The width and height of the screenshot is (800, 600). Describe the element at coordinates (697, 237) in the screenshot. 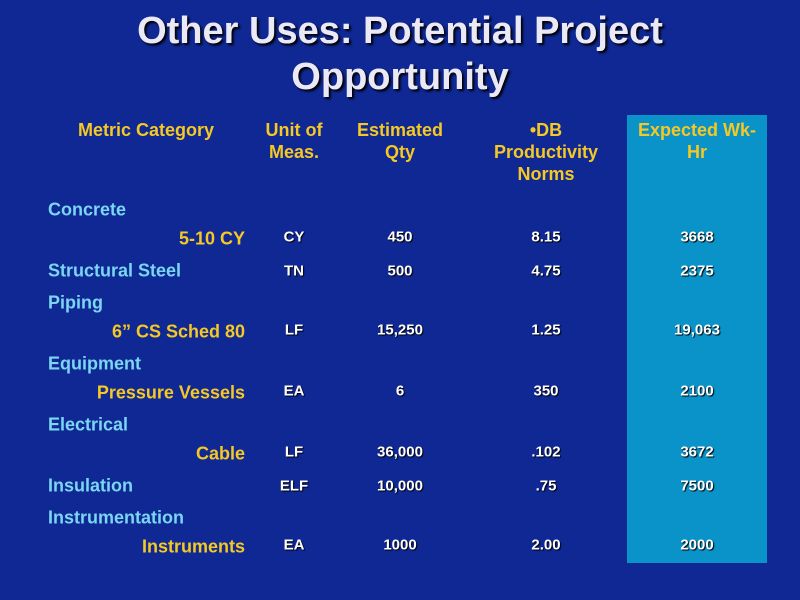

I see `cell-value: 3668` at that location.